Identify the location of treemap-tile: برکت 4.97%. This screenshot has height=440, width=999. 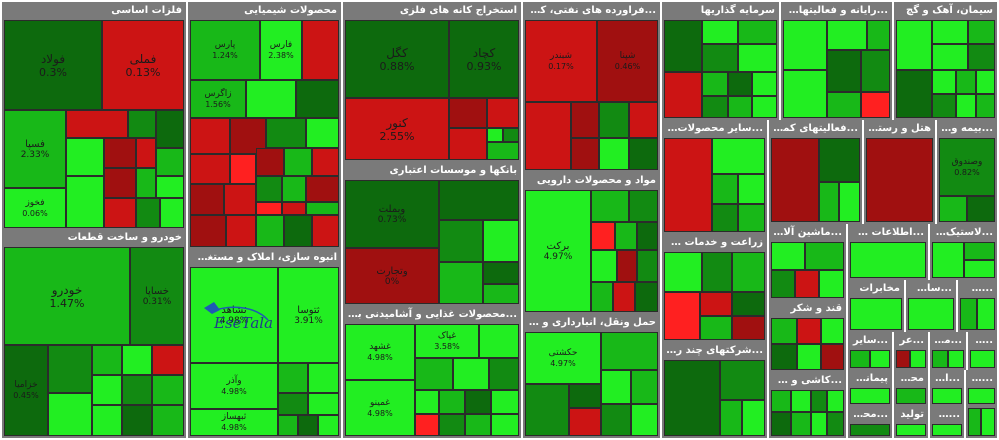
(558, 251).